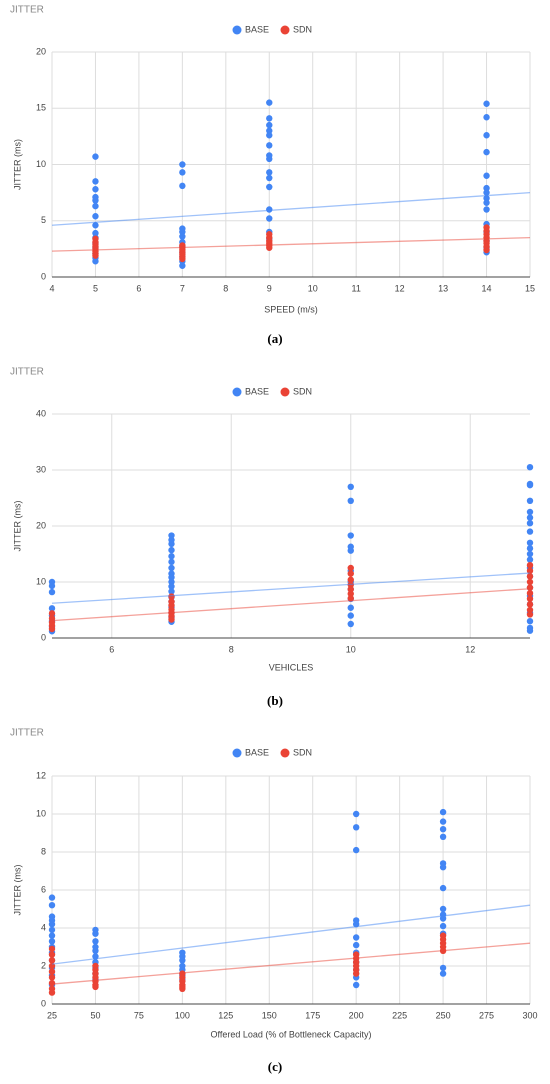 The width and height of the screenshot is (550, 1084). I want to click on x-tick-label: 275, so click(486, 1015).